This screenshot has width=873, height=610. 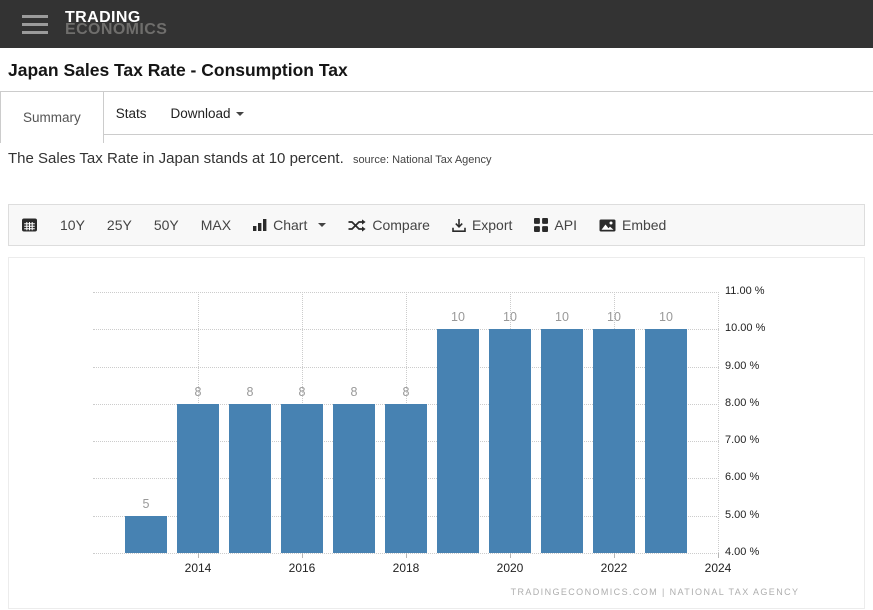 What do you see at coordinates (742, 514) in the screenshot?
I see `y-axis-label: 5.00 %` at bounding box center [742, 514].